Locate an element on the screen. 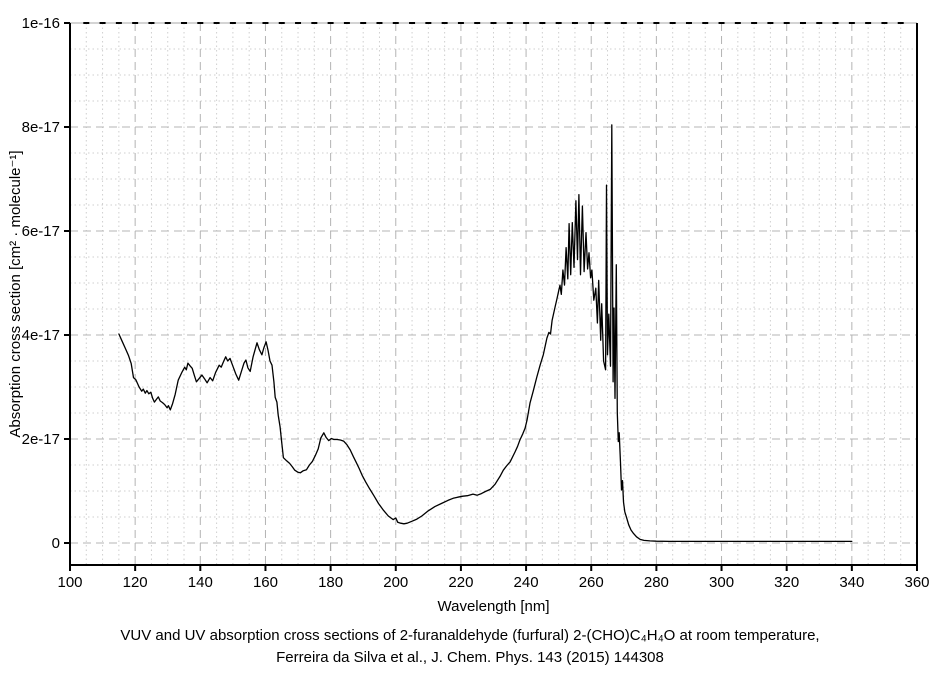 The height and width of the screenshot is (673, 940). x-tick-label: 260 is located at coordinates (591, 582).